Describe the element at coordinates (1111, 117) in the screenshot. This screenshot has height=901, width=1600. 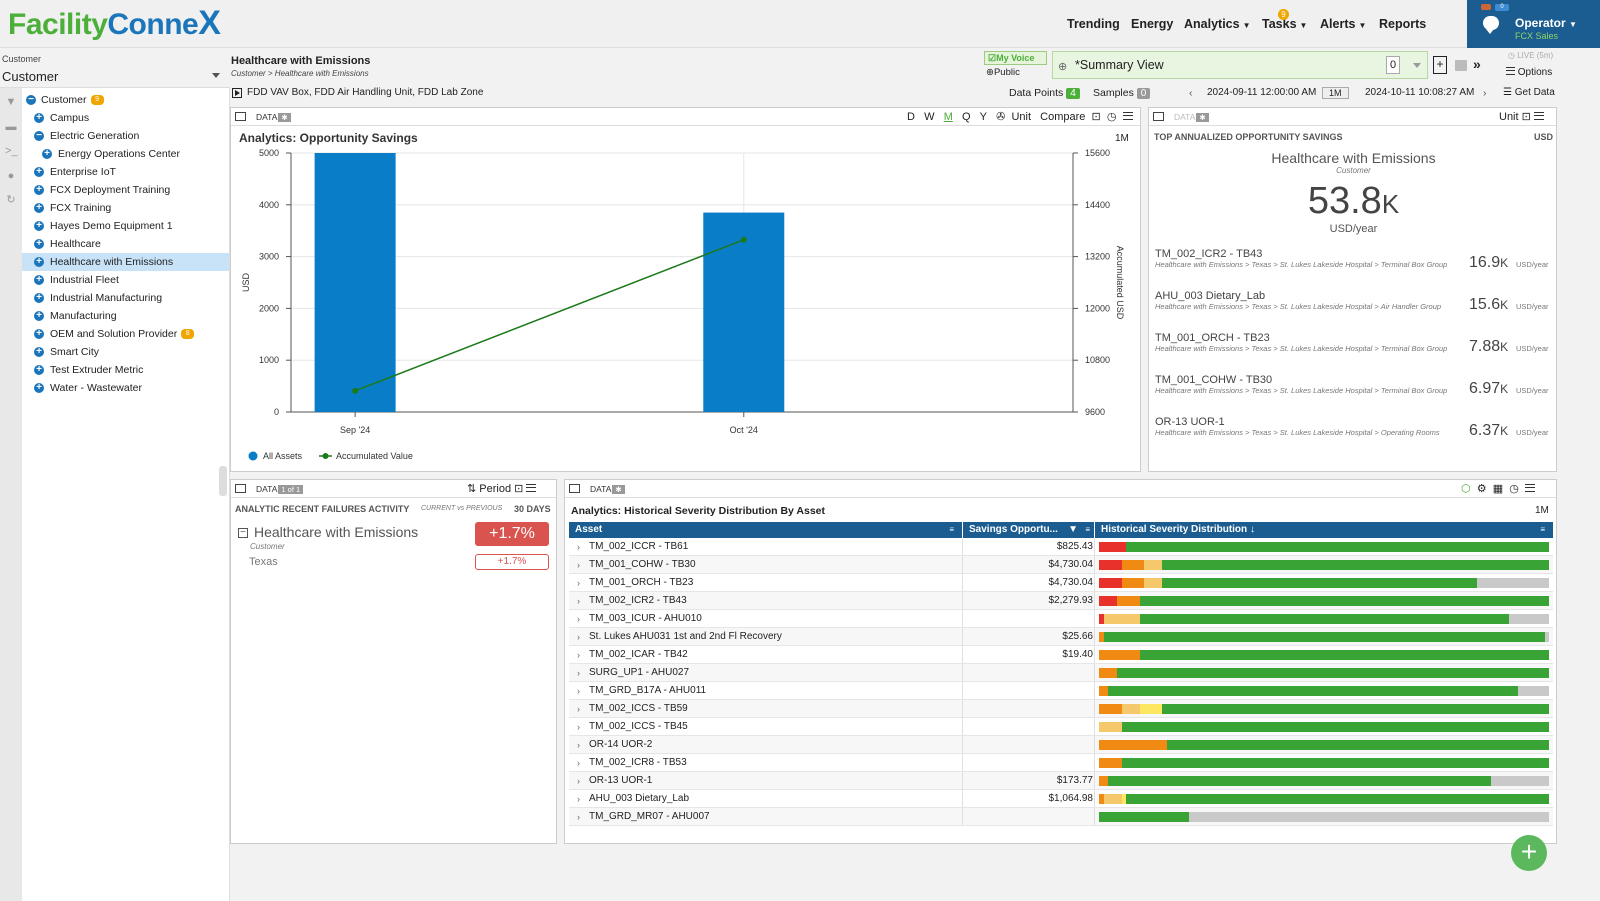
I see `clock-icon: ◷` at that location.